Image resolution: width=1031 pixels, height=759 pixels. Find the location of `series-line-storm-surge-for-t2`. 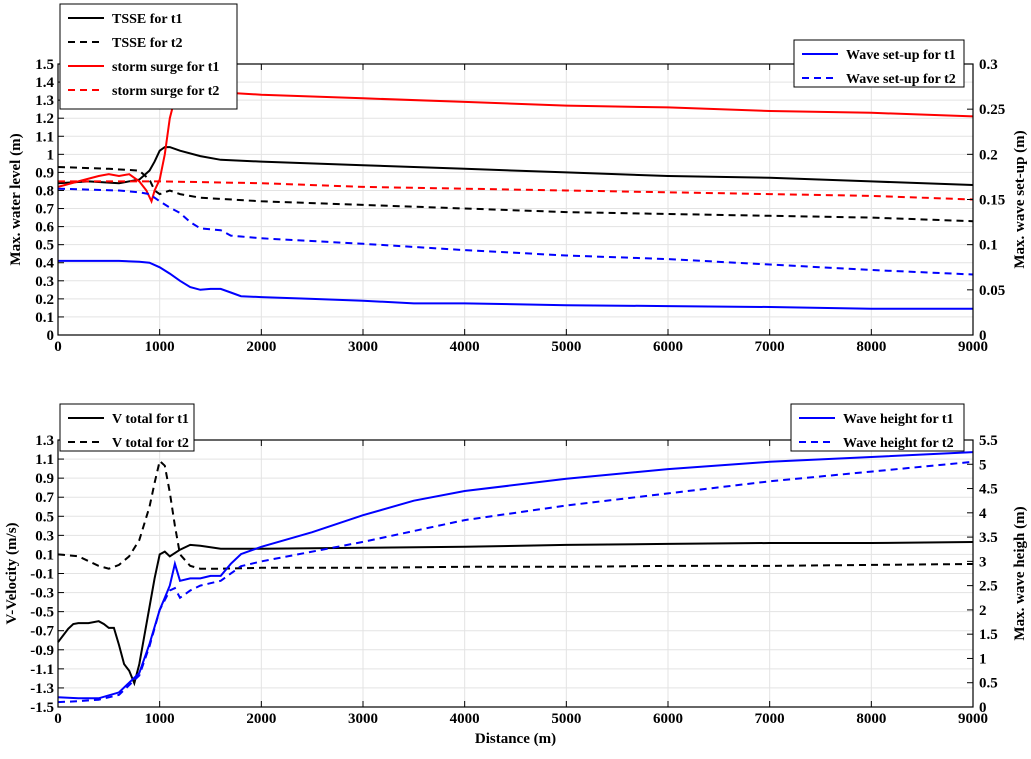

series-line-storm-surge-for-t2 is located at coordinates (516, 190).